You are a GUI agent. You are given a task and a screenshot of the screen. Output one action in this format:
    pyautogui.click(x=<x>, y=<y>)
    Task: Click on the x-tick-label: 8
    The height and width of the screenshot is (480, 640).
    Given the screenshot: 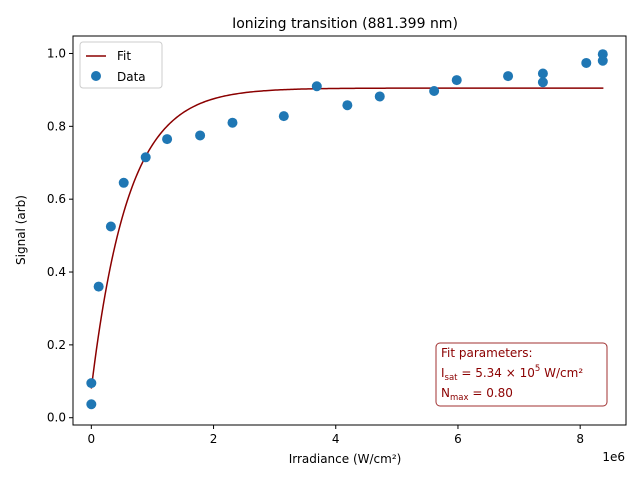 What is the action you would take?
    pyautogui.click(x=580, y=439)
    